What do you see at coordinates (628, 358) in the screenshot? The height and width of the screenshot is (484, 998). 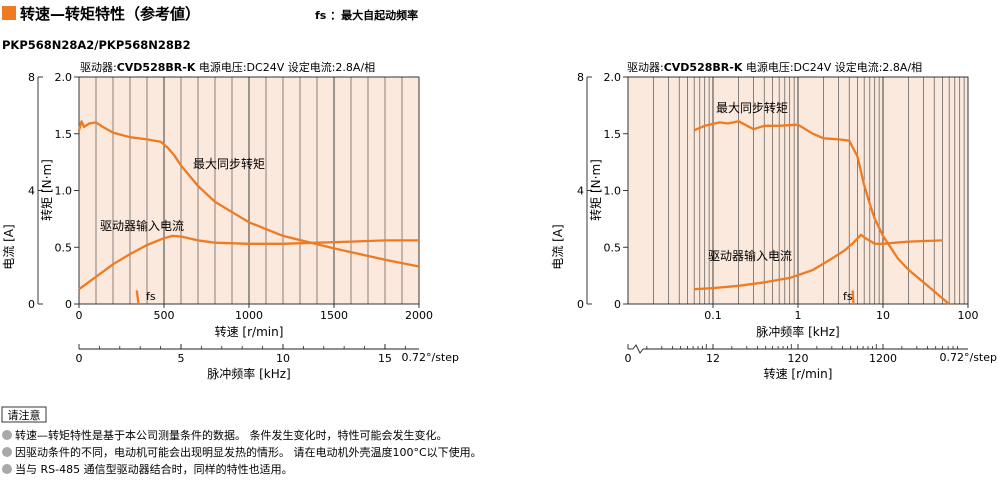 I see `rpm-zero-label: 0` at bounding box center [628, 358].